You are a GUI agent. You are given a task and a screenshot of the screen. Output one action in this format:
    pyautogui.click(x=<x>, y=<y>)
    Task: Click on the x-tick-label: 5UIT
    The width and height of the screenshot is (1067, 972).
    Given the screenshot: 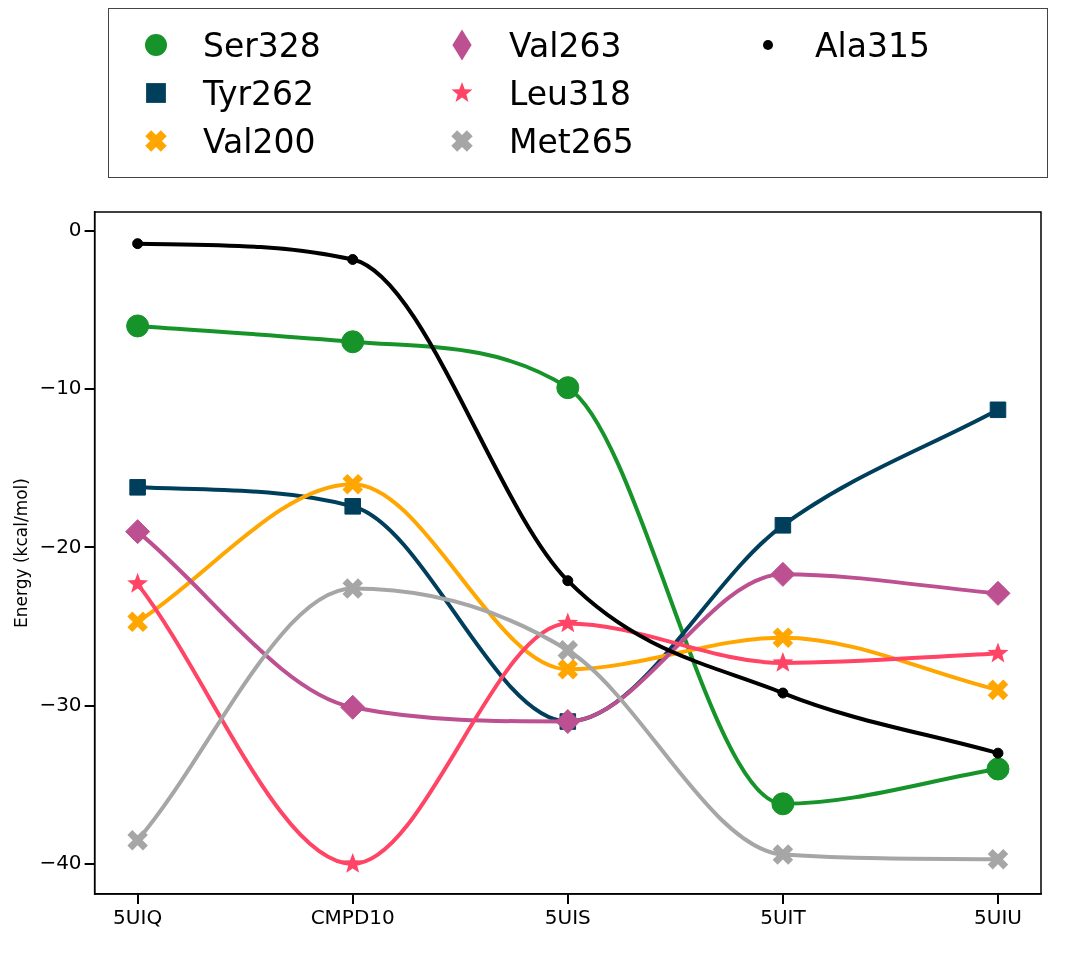 What is the action you would take?
    pyautogui.click(x=783, y=917)
    